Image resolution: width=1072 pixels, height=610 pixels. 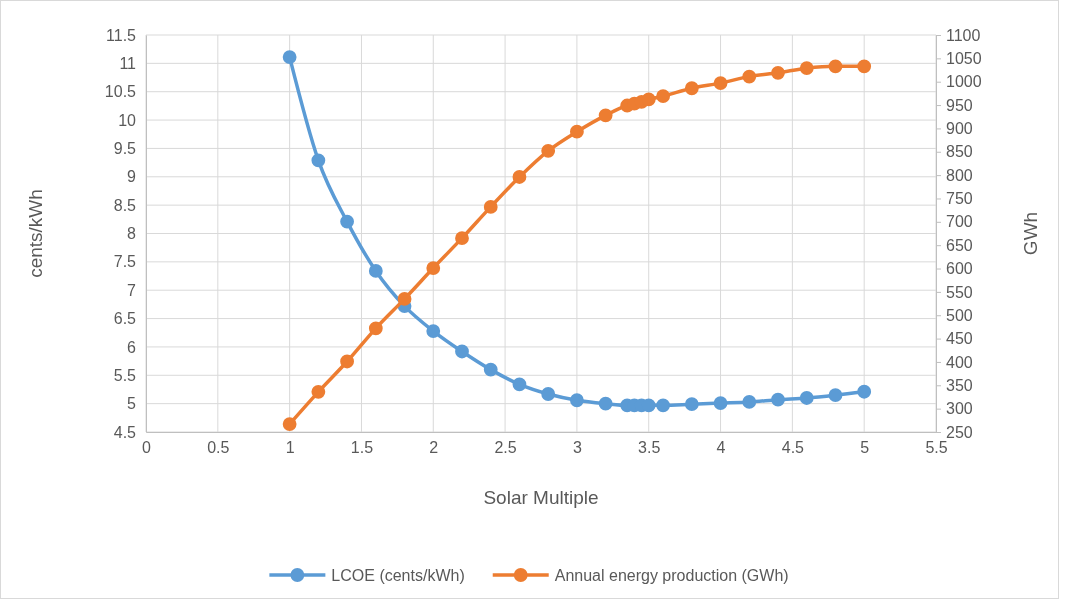 I want to click on y2-axis-title: GWh, so click(x=1030, y=233).